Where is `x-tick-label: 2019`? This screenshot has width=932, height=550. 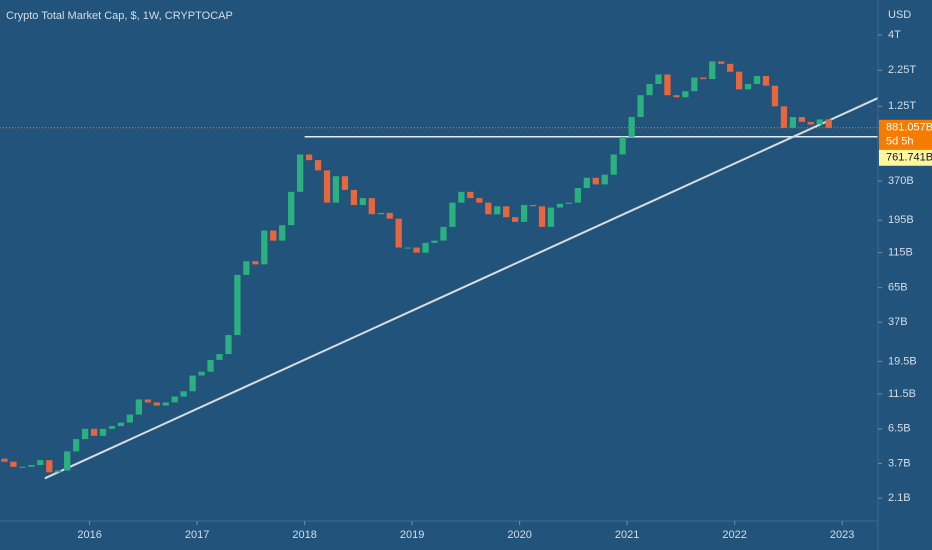 x-tick-label: 2019 is located at coordinates (412, 535).